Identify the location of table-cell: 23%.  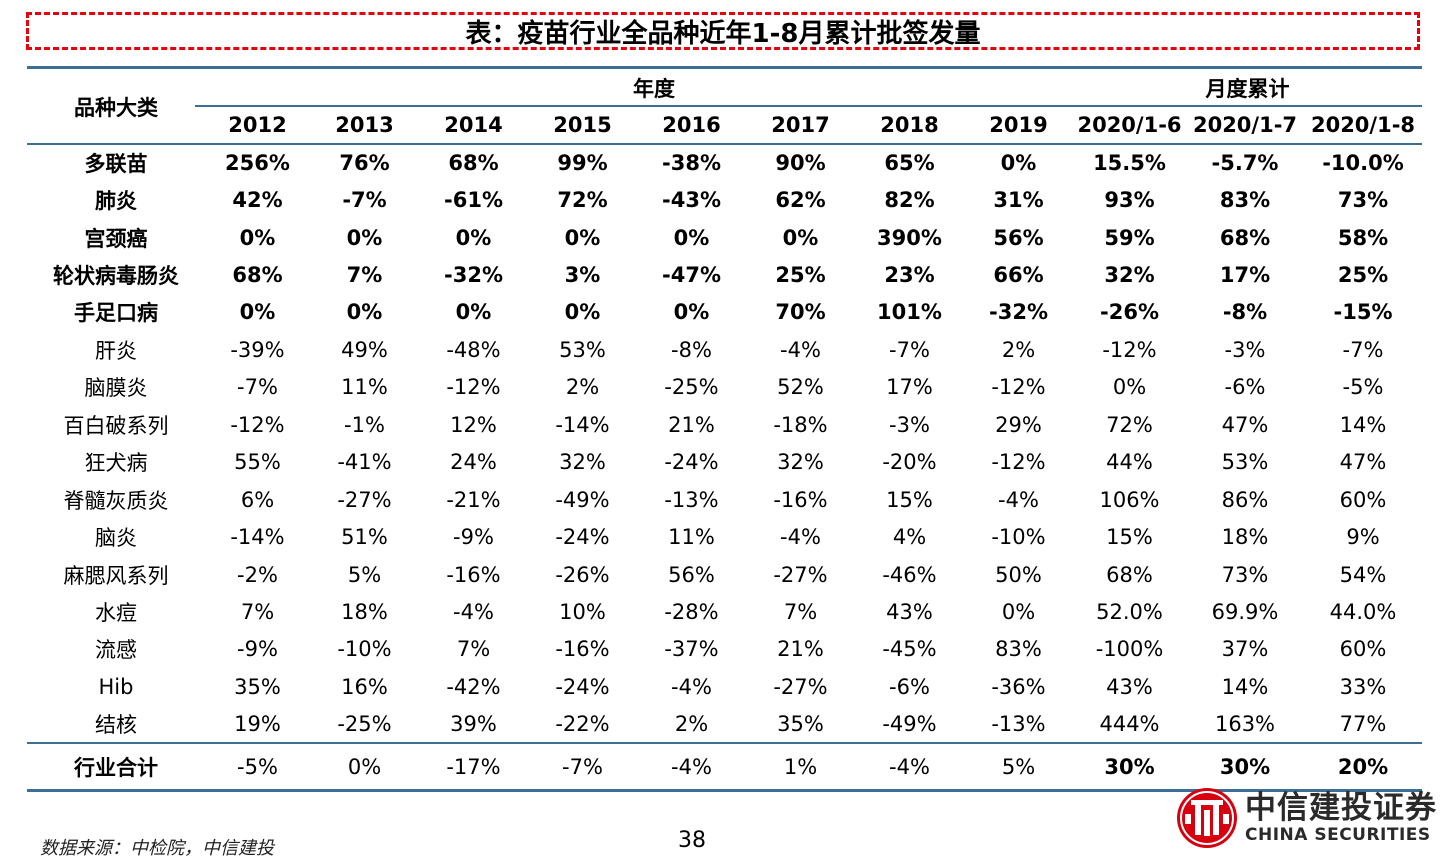
(909, 275).